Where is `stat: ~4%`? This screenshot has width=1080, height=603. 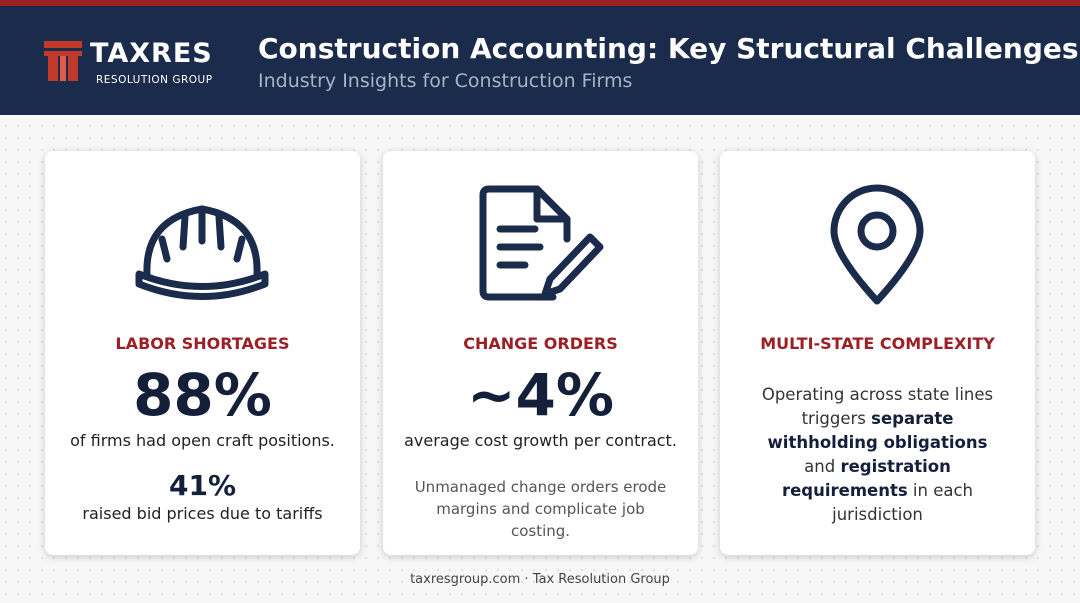
stat: ~4% is located at coordinates (540, 395).